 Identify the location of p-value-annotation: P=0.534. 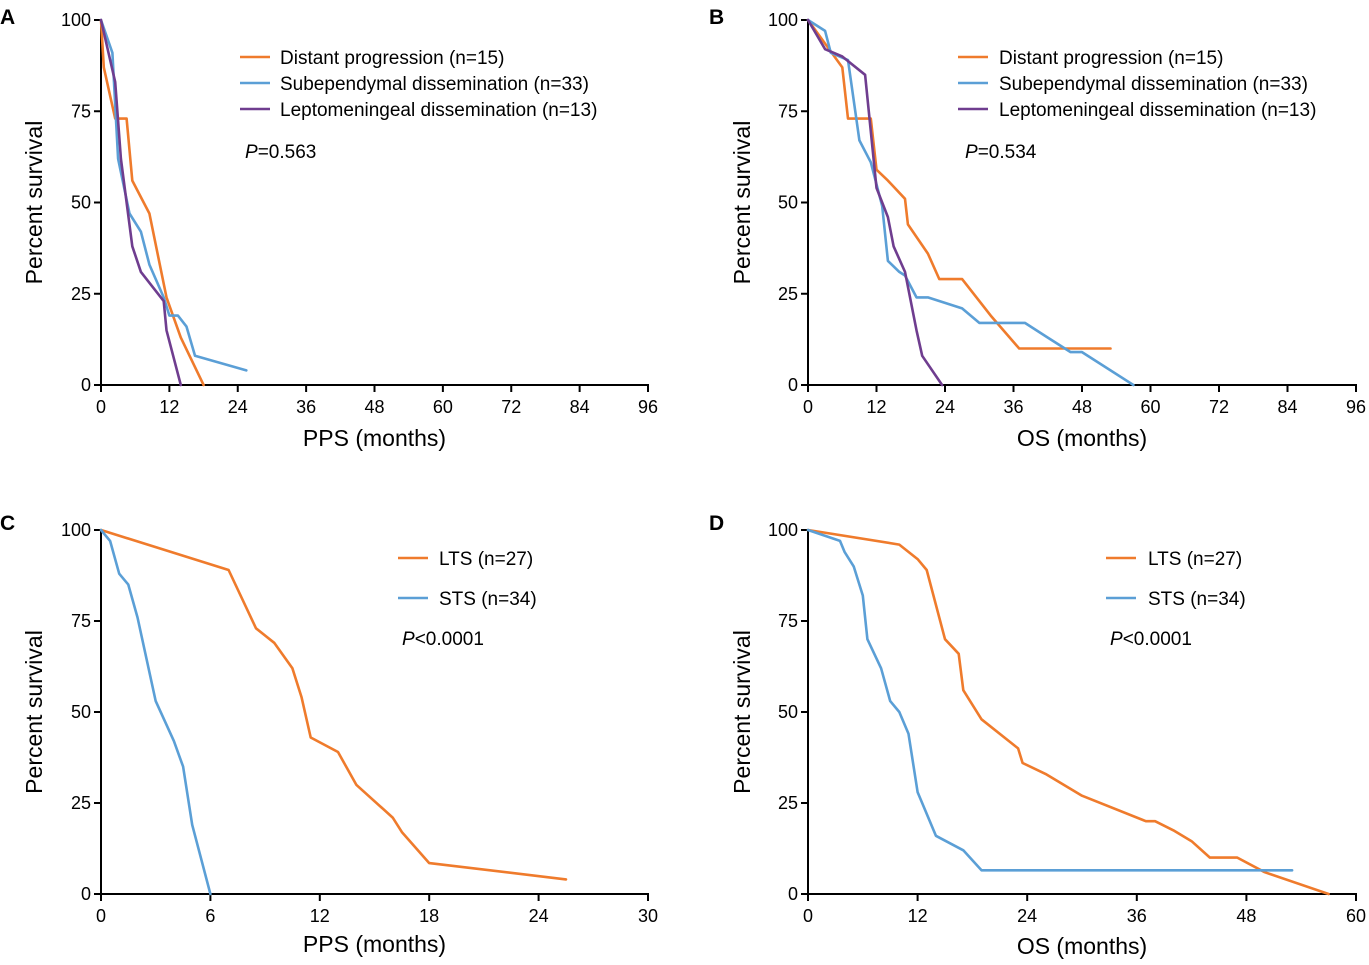
(1001, 152).